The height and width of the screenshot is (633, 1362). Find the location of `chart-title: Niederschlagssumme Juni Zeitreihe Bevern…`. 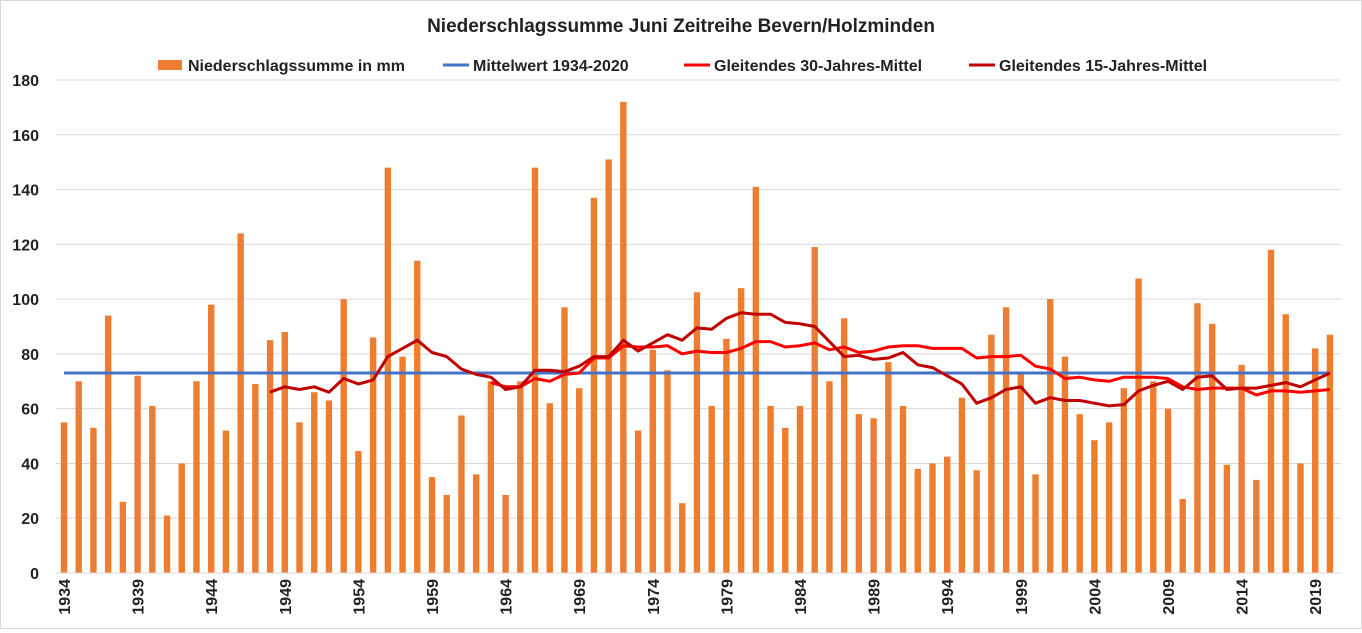

chart-title: Niederschlagssumme Juni Zeitreihe Bevern… is located at coordinates (681, 26).